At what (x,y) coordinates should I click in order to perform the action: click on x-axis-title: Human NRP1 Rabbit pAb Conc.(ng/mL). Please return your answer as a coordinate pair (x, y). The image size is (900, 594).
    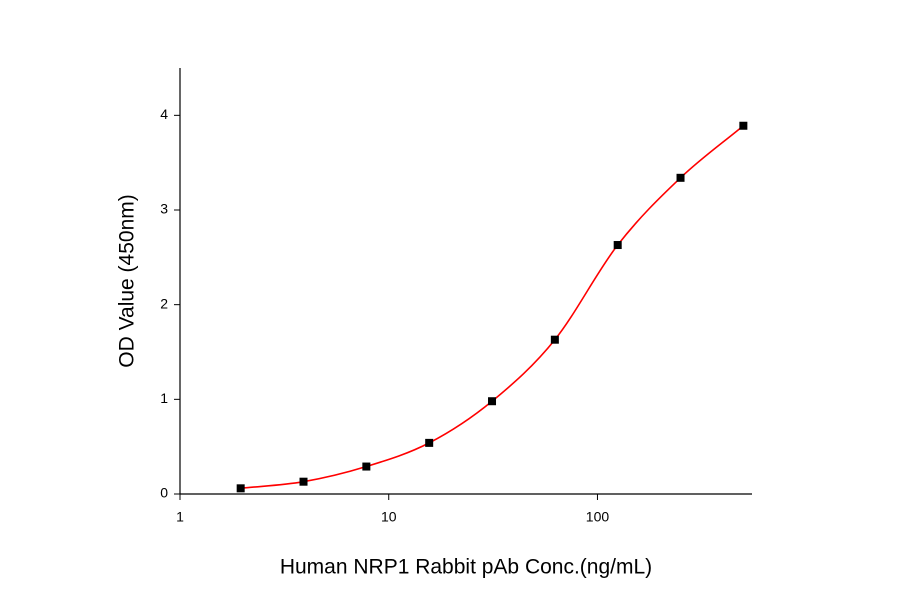
    Looking at the image, I should click on (466, 567).